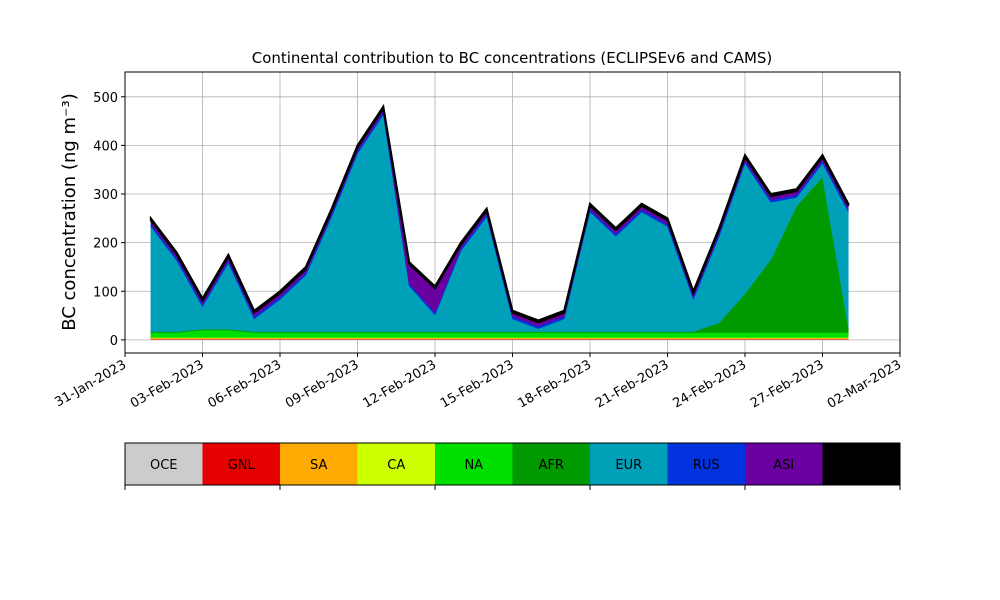 This screenshot has height=600, width=1000. I want to click on legend-label: NA, so click(473, 465).